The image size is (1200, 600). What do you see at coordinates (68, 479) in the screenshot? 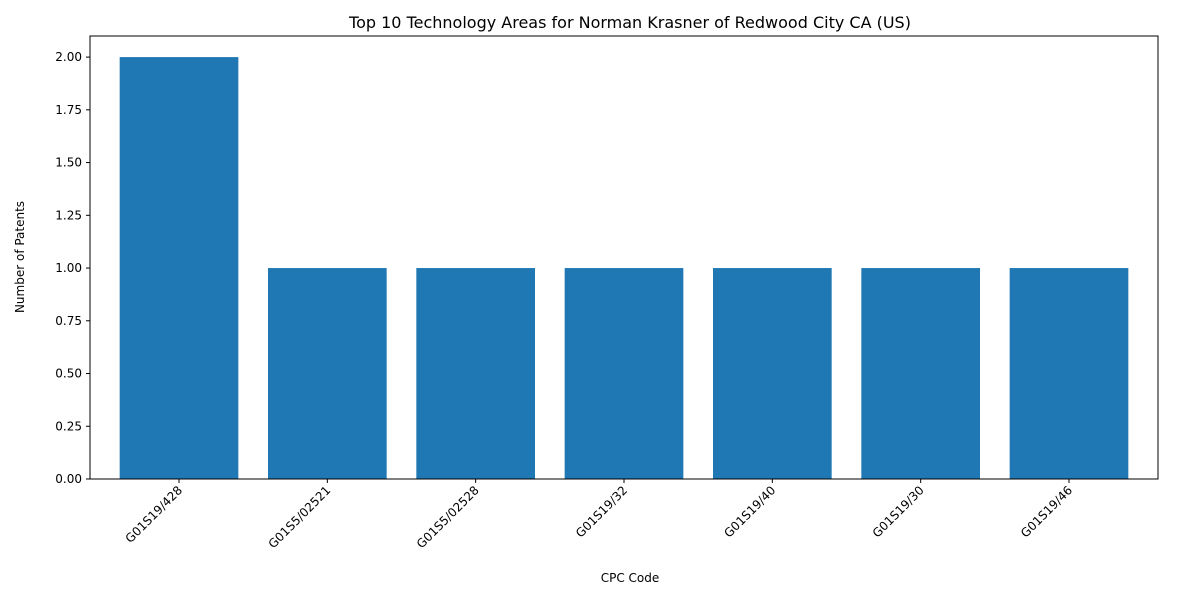
I see `y-tick-label: 0.00` at bounding box center [68, 479].